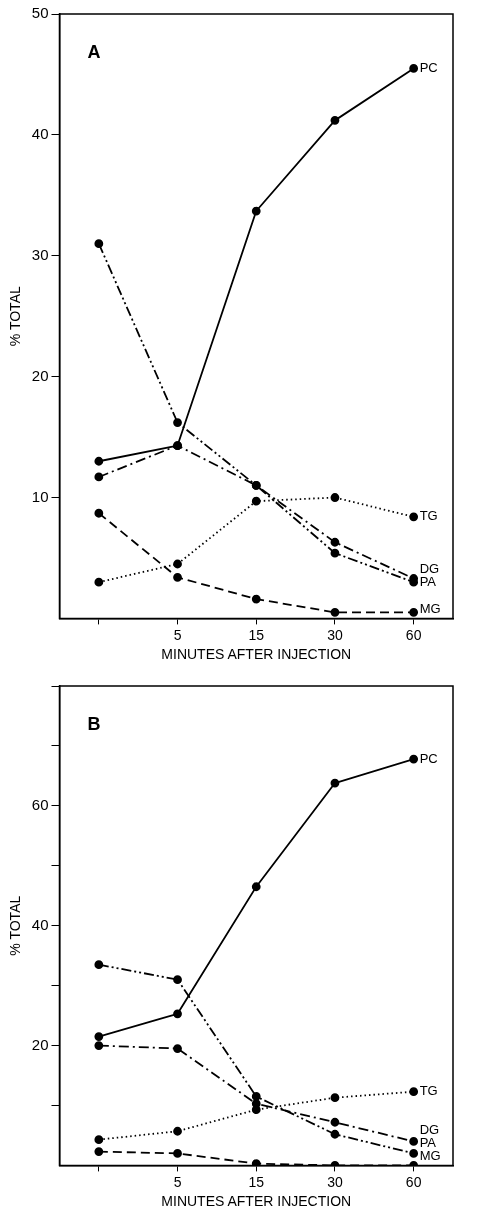 The height and width of the screenshot is (1215, 487). What do you see at coordinates (40, 496) in the screenshot?
I see `y-tick-label: 10` at bounding box center [40, 496].